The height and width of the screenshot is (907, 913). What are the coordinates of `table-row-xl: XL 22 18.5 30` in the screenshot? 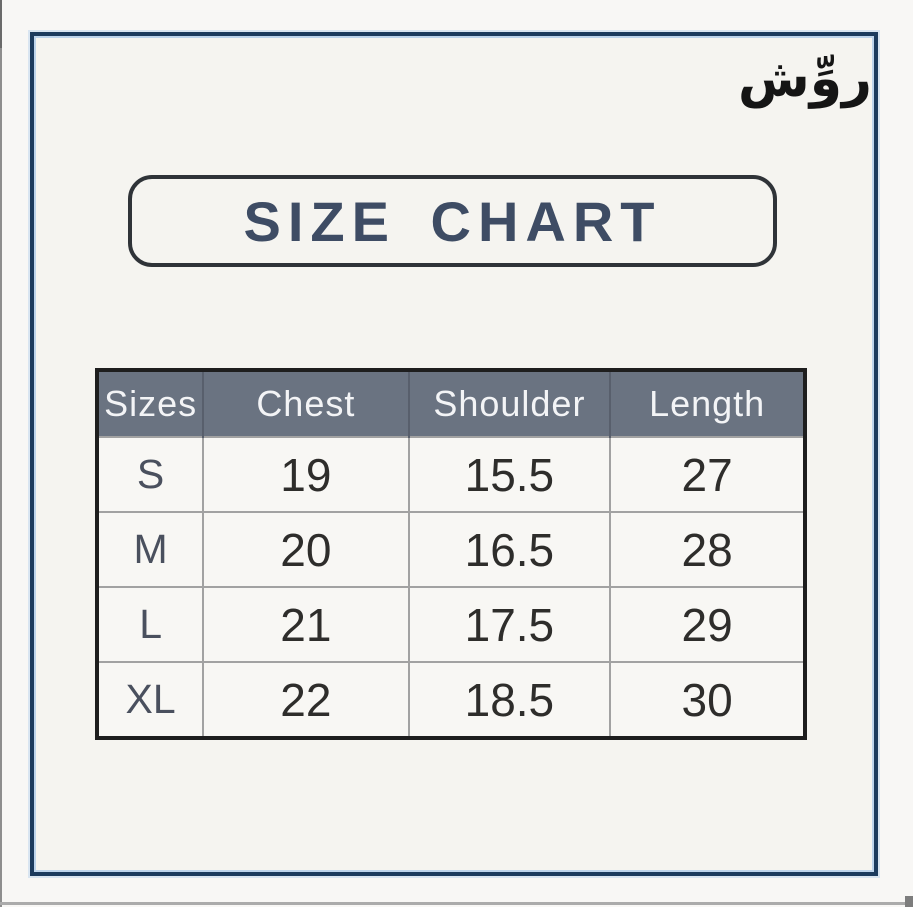 It's located at (451, 699).